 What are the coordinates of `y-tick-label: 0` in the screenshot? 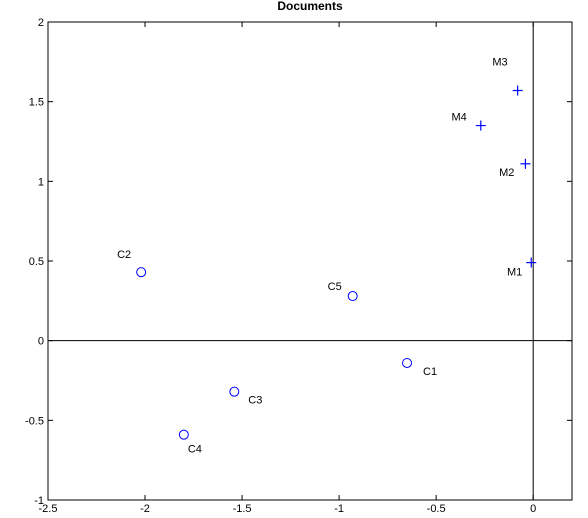 It's located at (41, 342).